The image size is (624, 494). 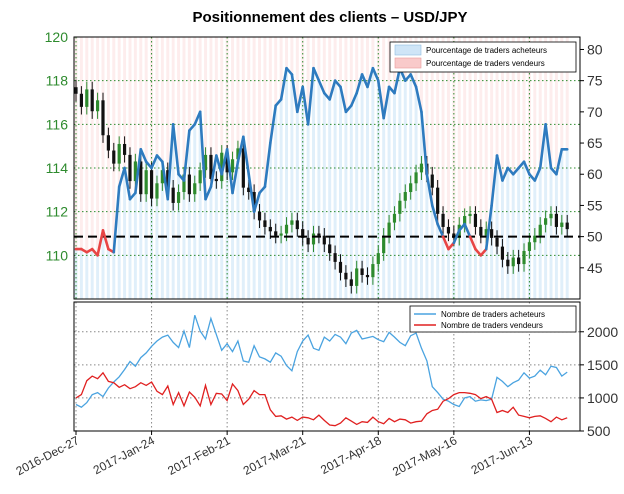 What do you see at coordinates (486, 50) in the screenshot?
I see `top-legend-buyers-label: Pourcentage de traders acheteurs` at bounding box center [486, 50].